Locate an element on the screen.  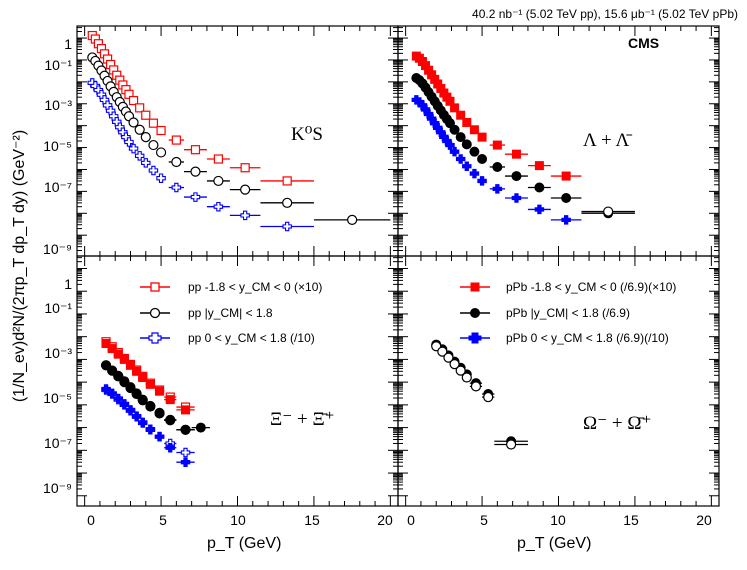
x-tick-label: 5 is located at coordinates (484, 520).